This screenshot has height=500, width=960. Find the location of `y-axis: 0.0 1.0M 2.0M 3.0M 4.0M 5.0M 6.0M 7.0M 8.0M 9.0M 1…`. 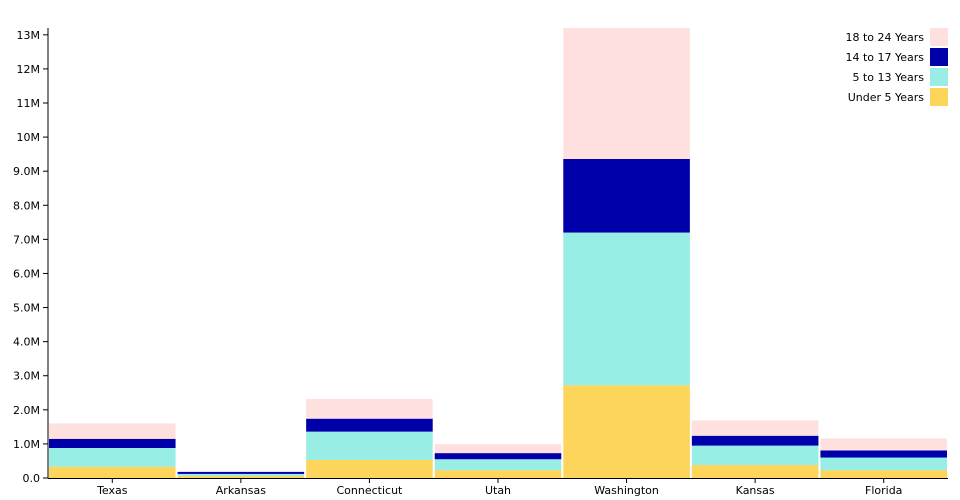

y-axis: 0.0 1.0M 2.0M 3.0M 4.0M 5.0M 6.0M 7.0M 8.0M 9.0M 1… is located at coordinates (31, 256).